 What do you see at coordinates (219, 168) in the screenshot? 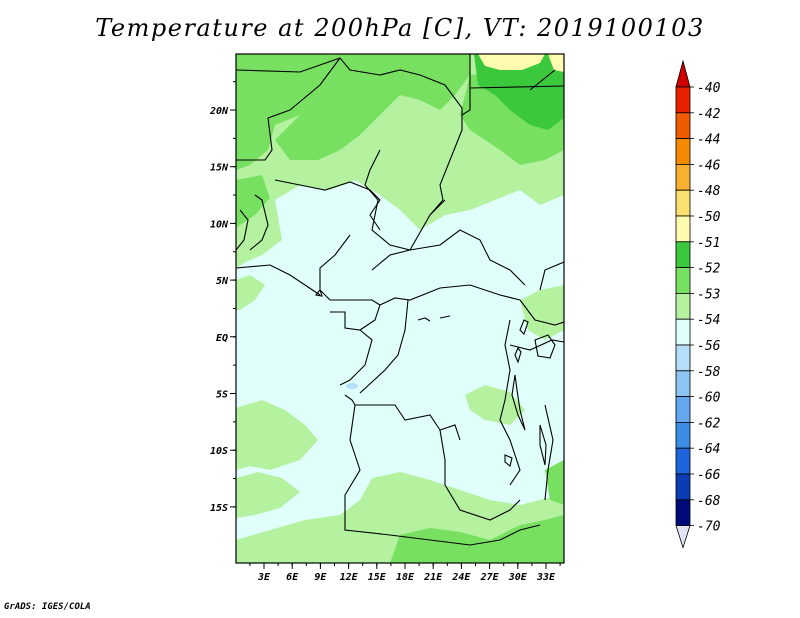
I see `lat-label: 15N` at bounding box center [219, 168].